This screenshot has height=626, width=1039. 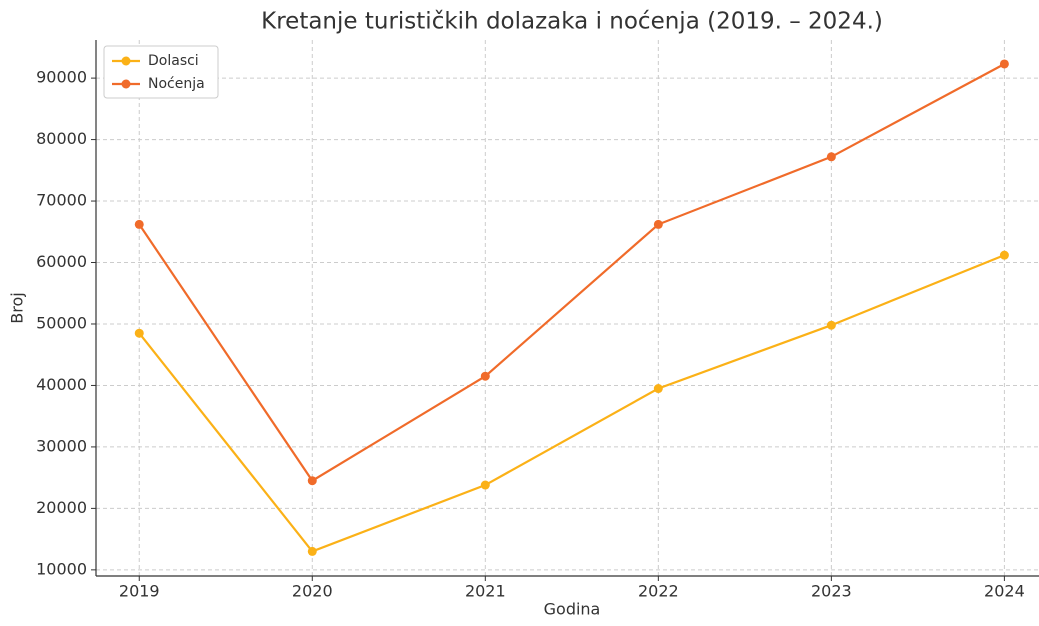 I want to click on x-tick-label: 2022, so click(x=658, y=591).